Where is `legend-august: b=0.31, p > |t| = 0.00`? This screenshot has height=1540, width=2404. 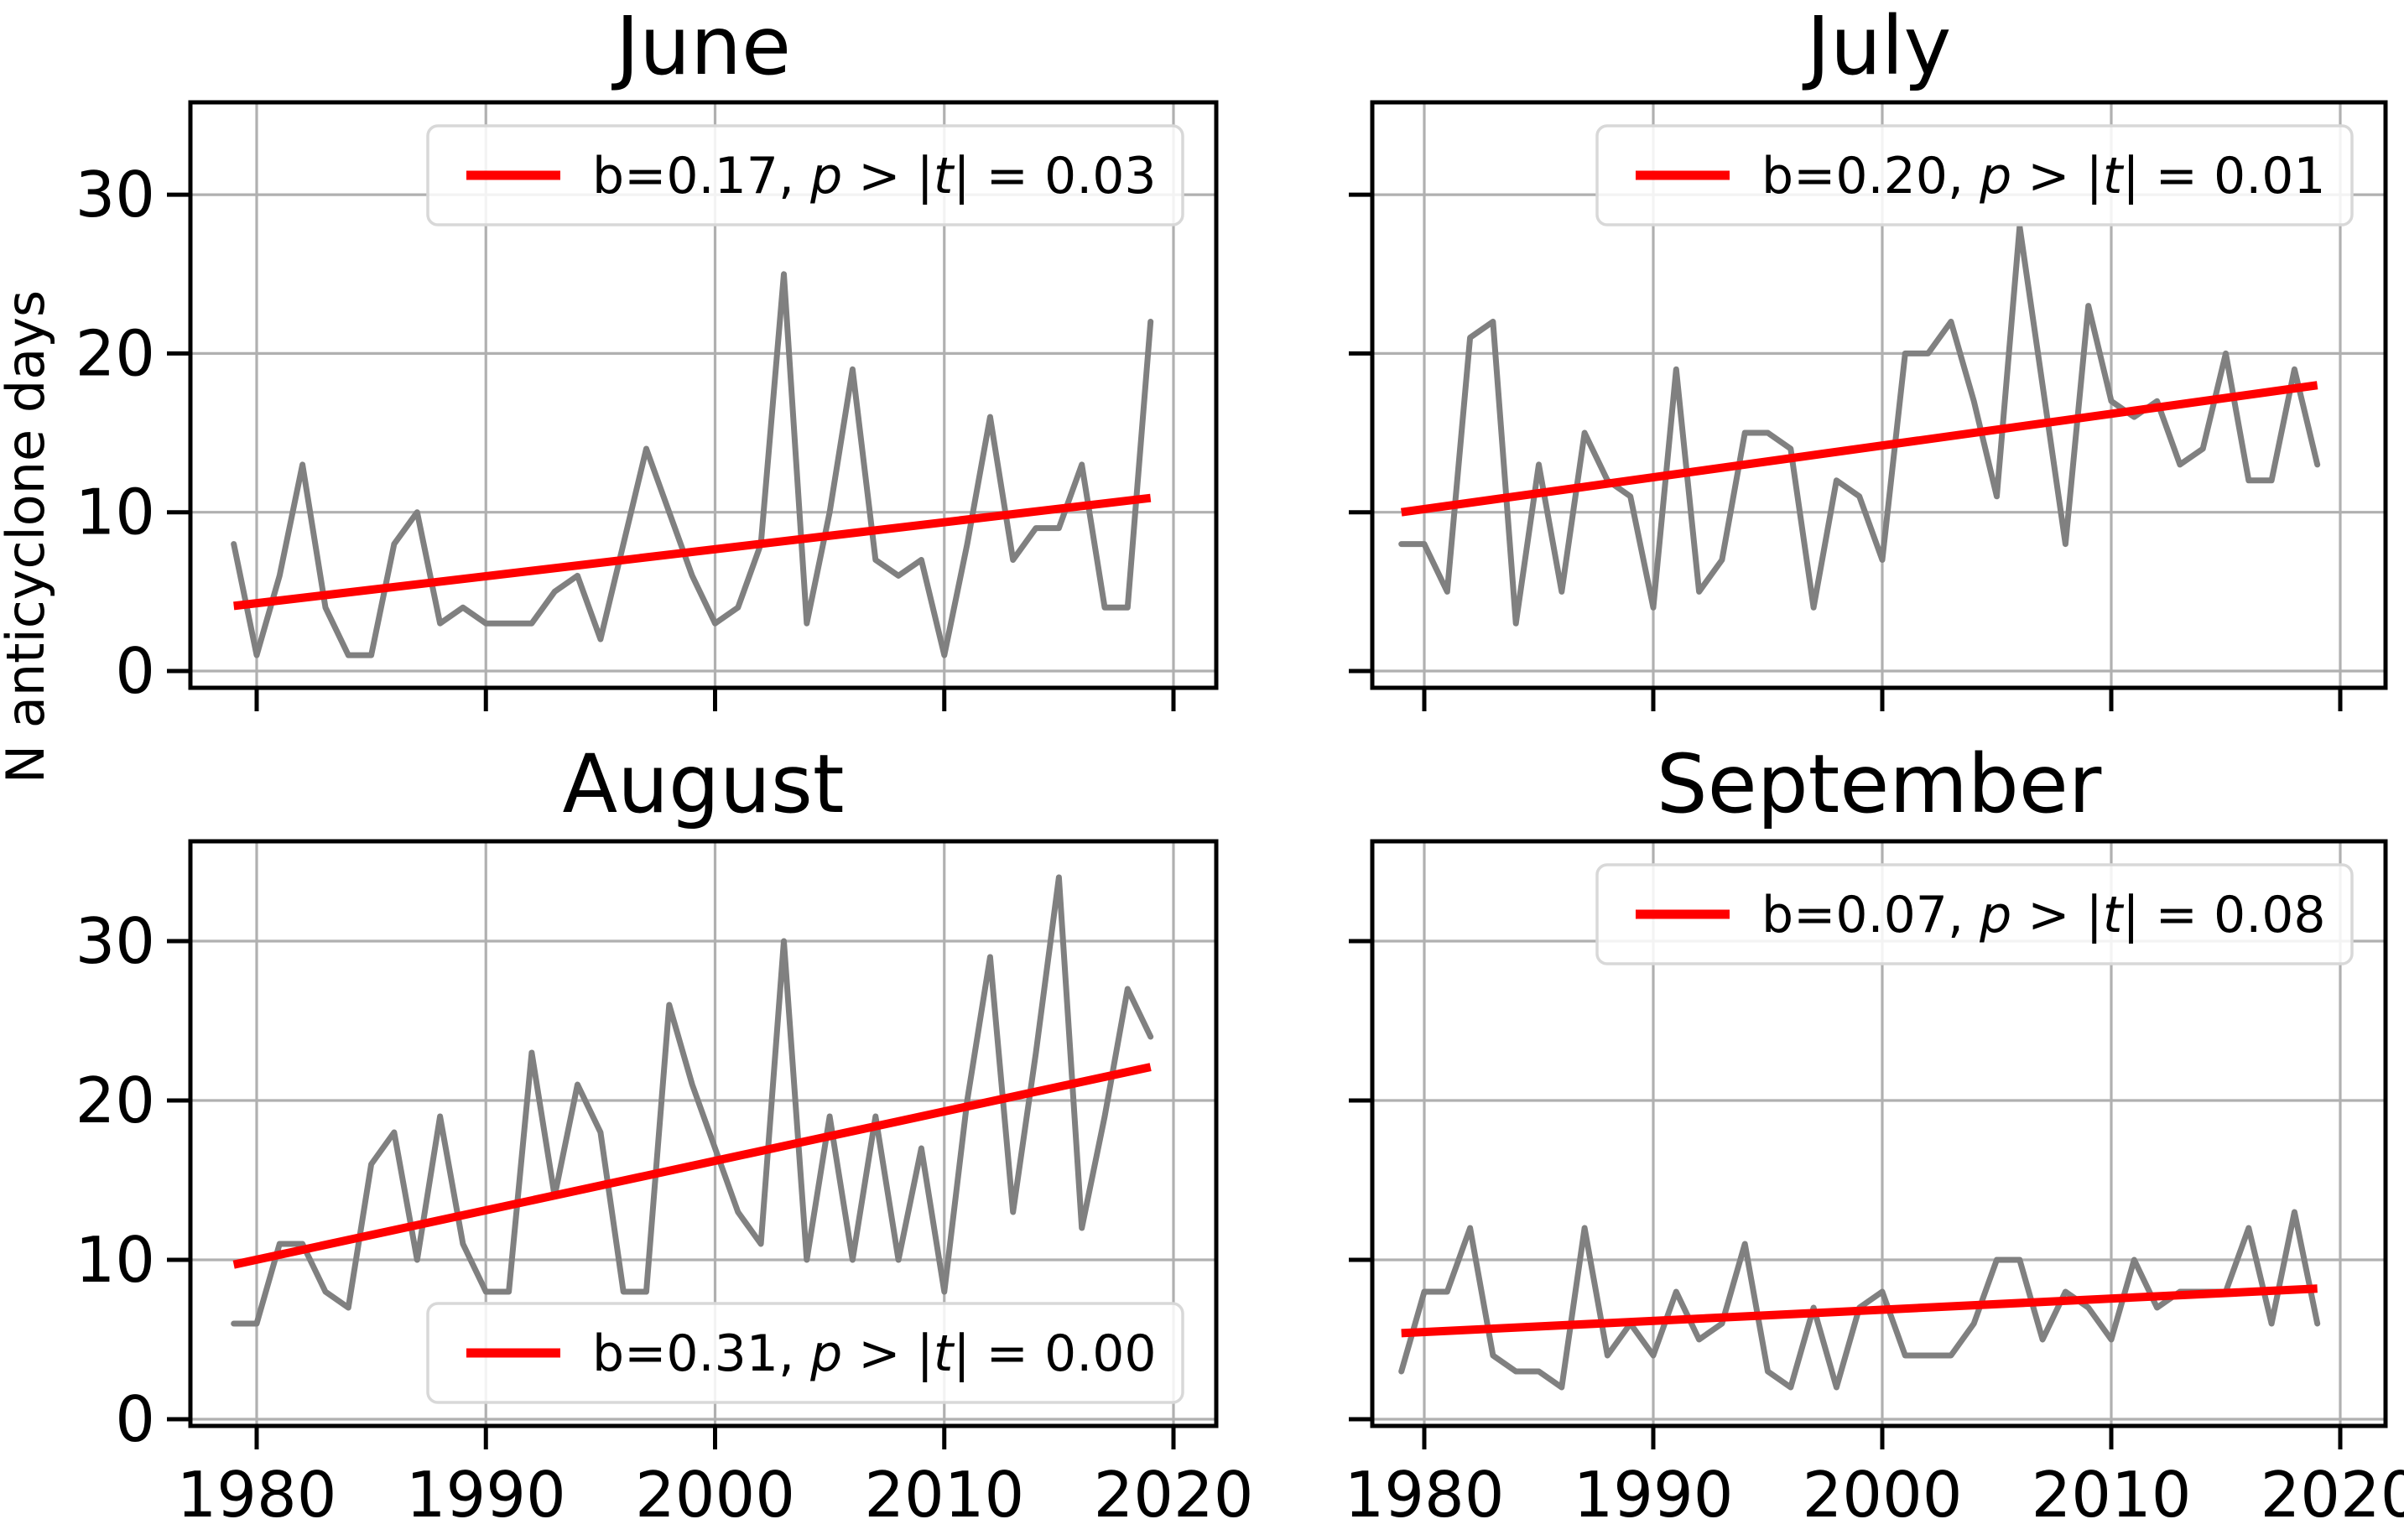 legend-august: b=0.31, p > |t| = 0.00 is located at coordinates (805, 1353).